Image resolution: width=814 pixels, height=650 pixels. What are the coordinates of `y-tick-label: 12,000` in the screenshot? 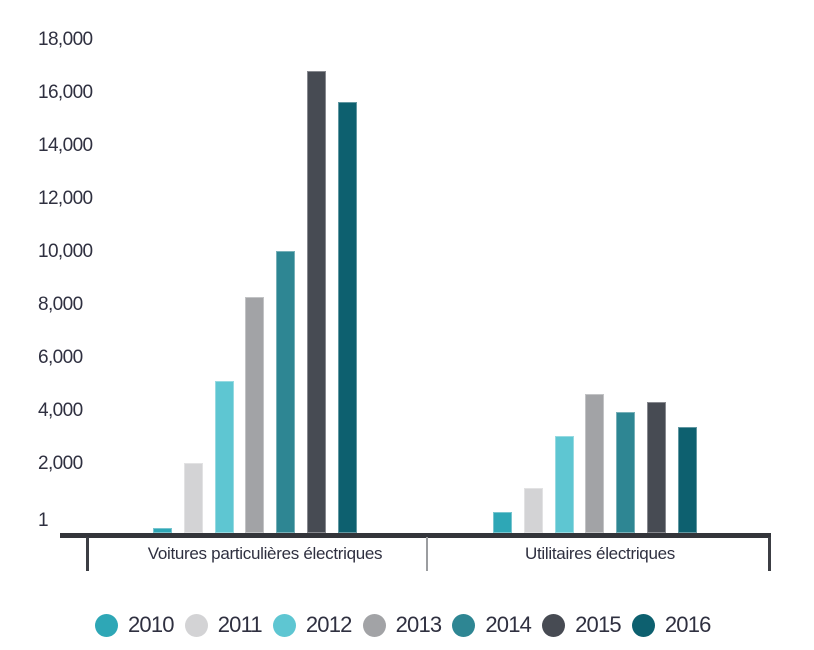 It's located at (65, 198).